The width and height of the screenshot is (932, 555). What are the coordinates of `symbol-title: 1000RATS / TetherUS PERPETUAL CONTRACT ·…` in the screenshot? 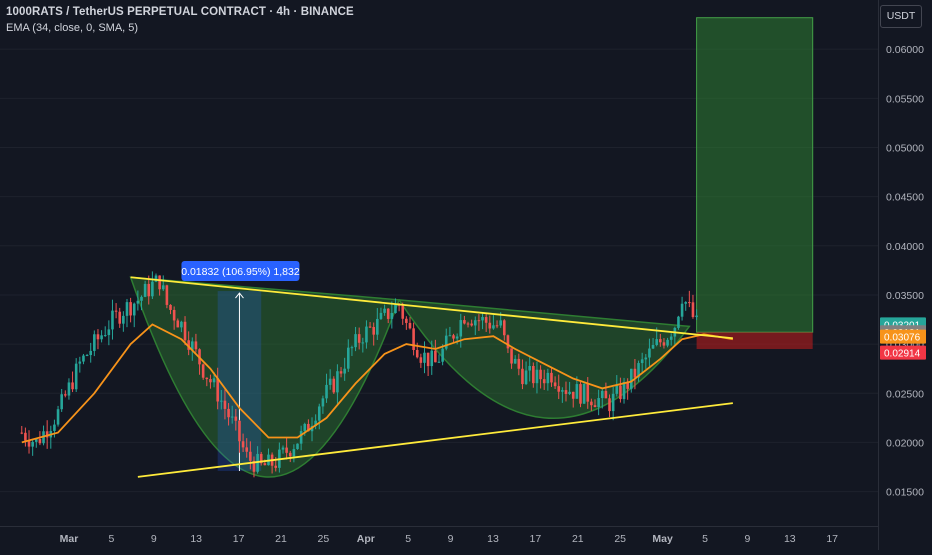 It's located at (180, 12).